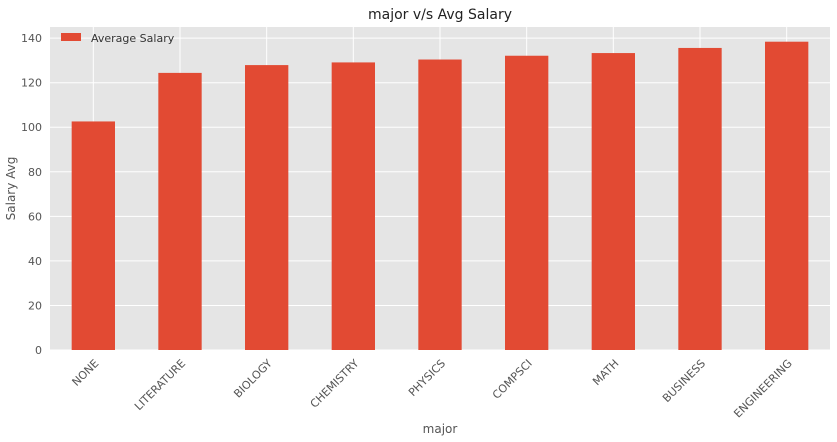  I want to click on y-axis-label: Salary Avg, so click(11, 189).